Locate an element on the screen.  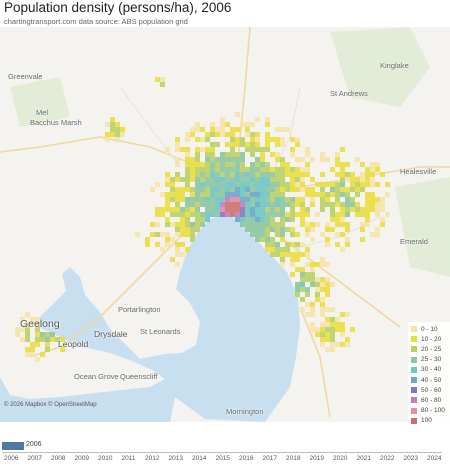
year-tick: 2006 is located at coordinates (11, 458).